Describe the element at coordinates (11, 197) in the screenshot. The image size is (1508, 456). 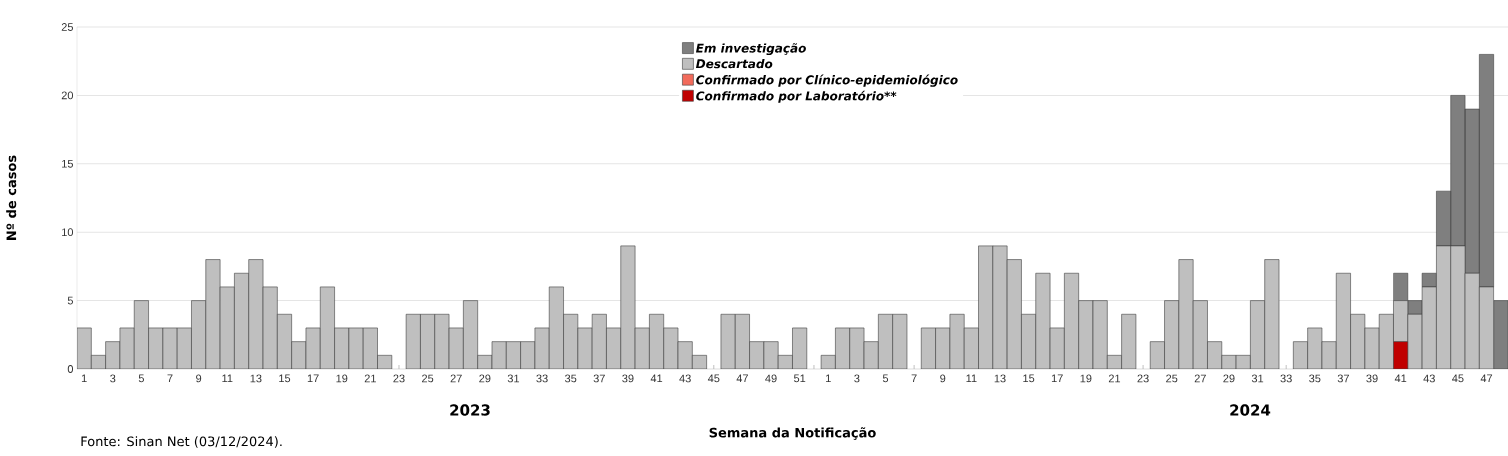
I see `y-axis-title: Nº de casos` at that location.